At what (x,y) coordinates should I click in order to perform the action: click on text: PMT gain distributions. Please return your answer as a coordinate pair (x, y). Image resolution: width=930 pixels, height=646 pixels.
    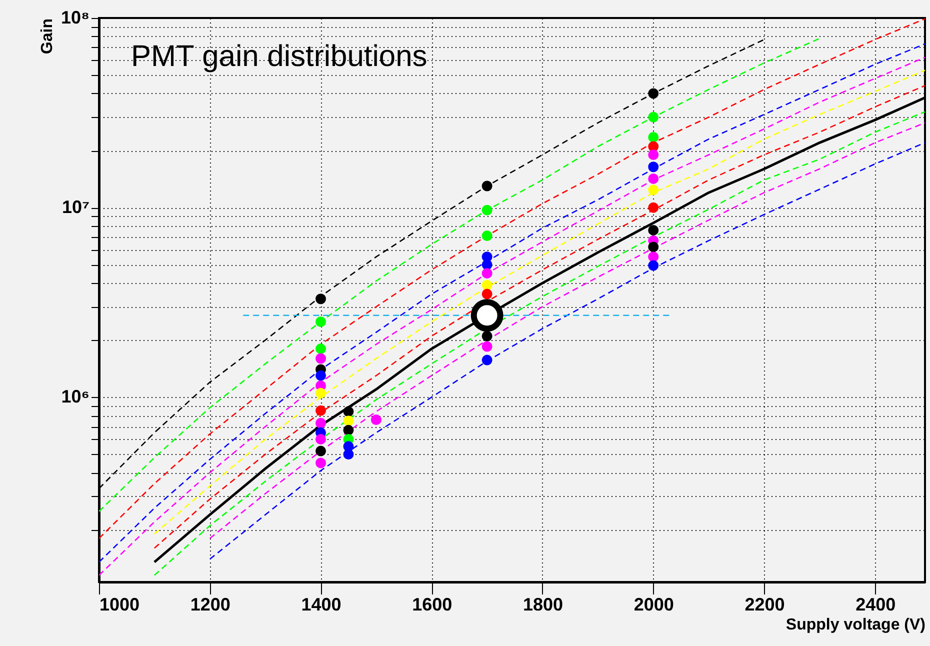
    Looking at the image, I should click on (279, 56).